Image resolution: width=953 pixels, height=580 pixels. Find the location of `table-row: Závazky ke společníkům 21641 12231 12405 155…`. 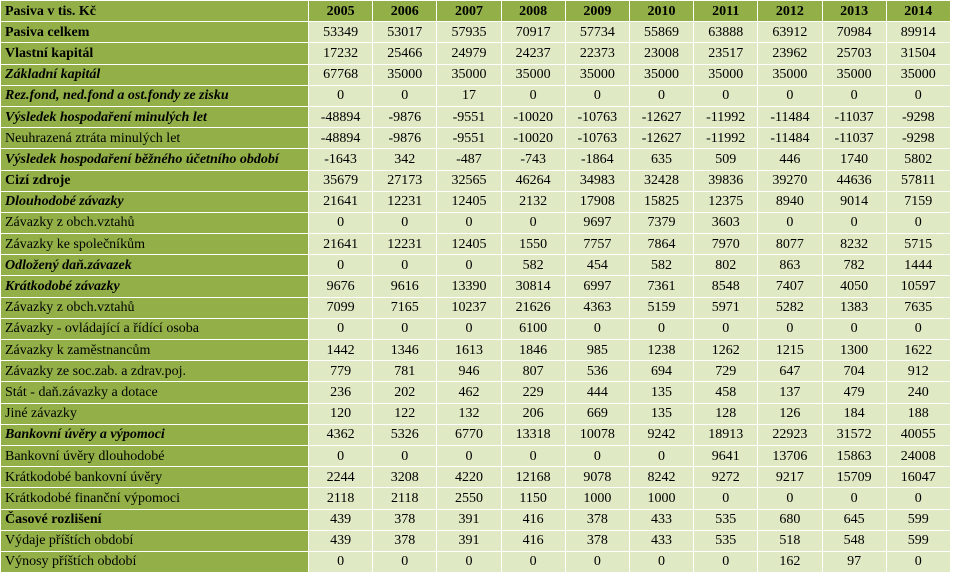

table-row: Závazky ke společníkům 21641 12231 12405 155… is located at coordinates (475, 244).